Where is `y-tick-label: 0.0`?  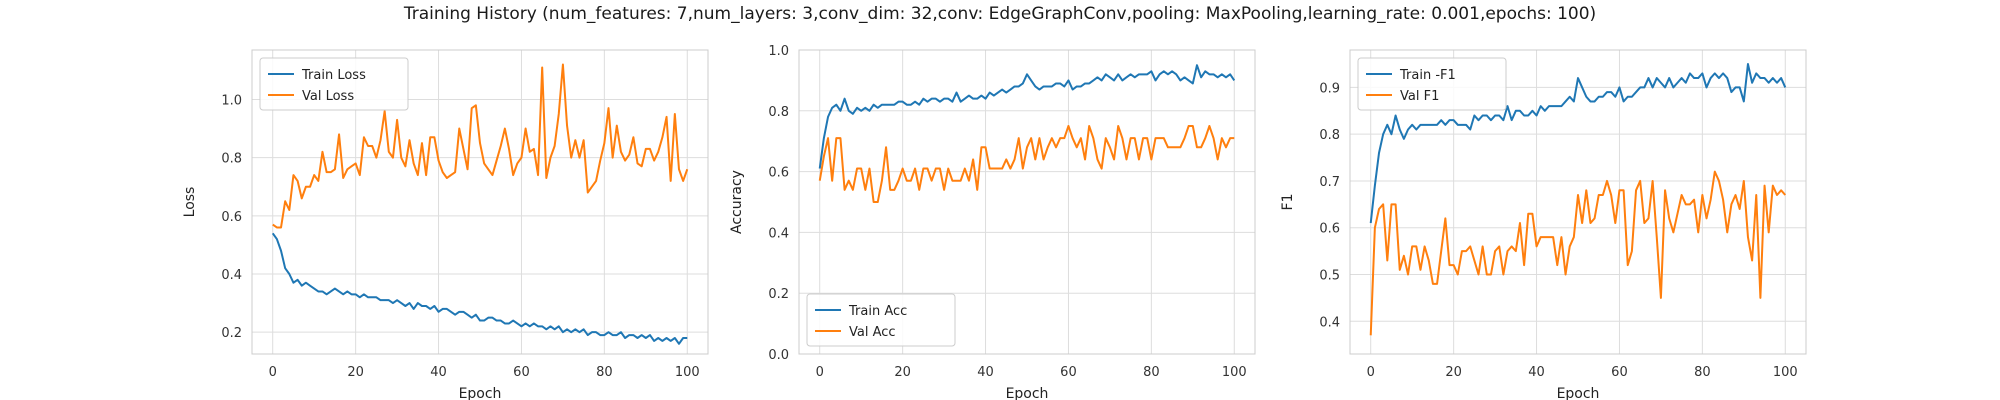
y-tick-label: 0.0 is located at coordinates (778, 355).